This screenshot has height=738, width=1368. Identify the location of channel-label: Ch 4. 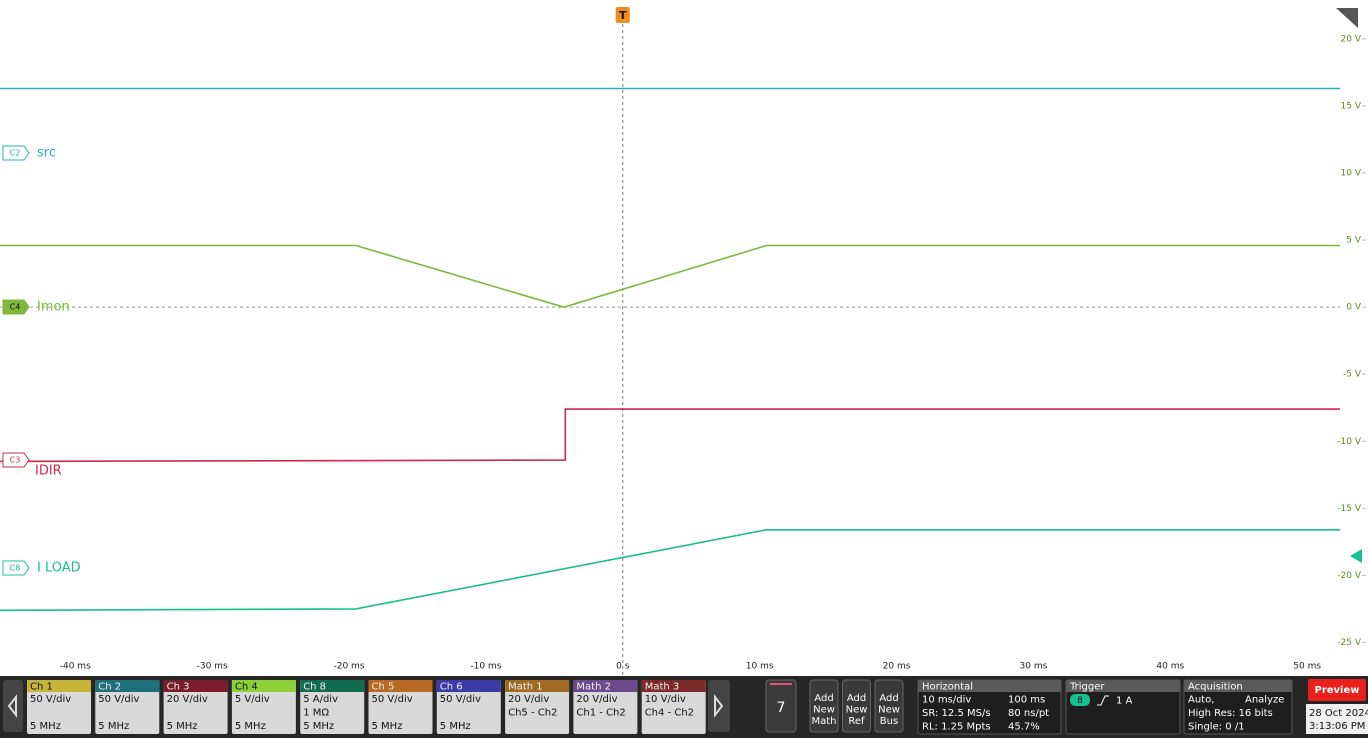
(246, 687).